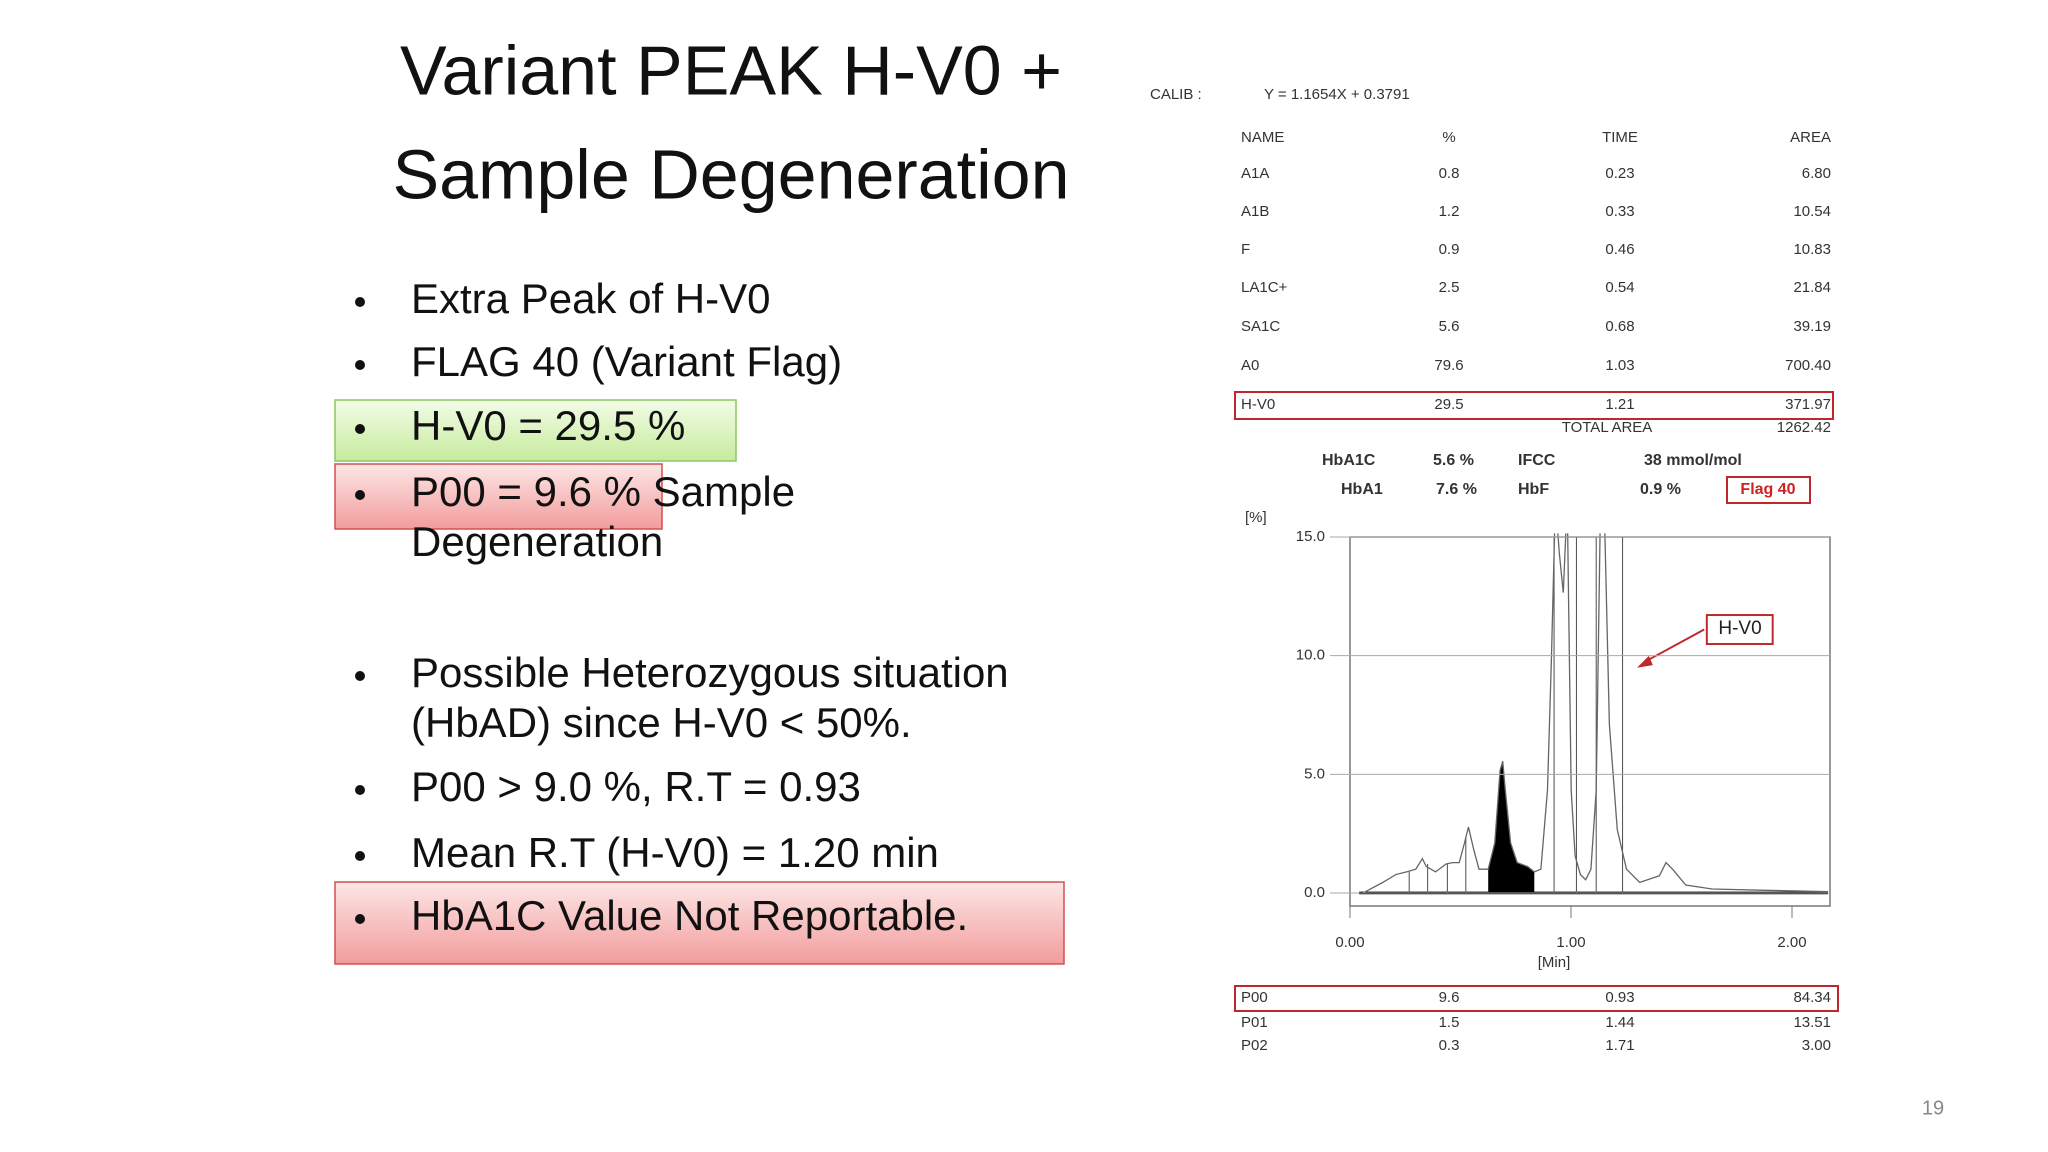 The width and height of the screenshot is (2048, 1152). Describe the element at coordinates (1260, 326) in the screenshot. I see `table-cell: SA1C` at that location.